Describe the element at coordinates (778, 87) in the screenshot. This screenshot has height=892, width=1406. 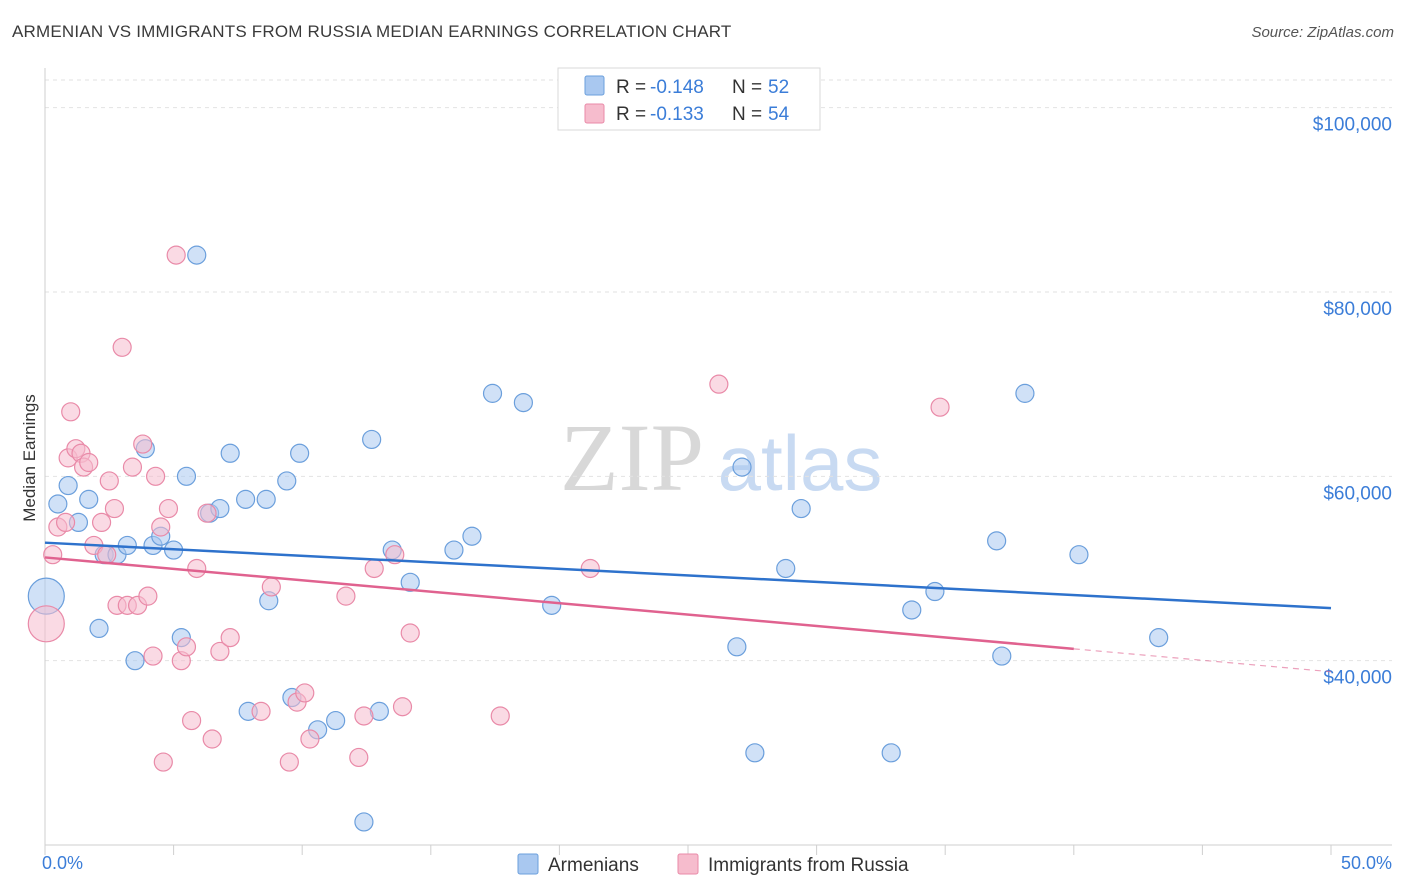
I see `stats-n-value-armenians: 52` at that location.